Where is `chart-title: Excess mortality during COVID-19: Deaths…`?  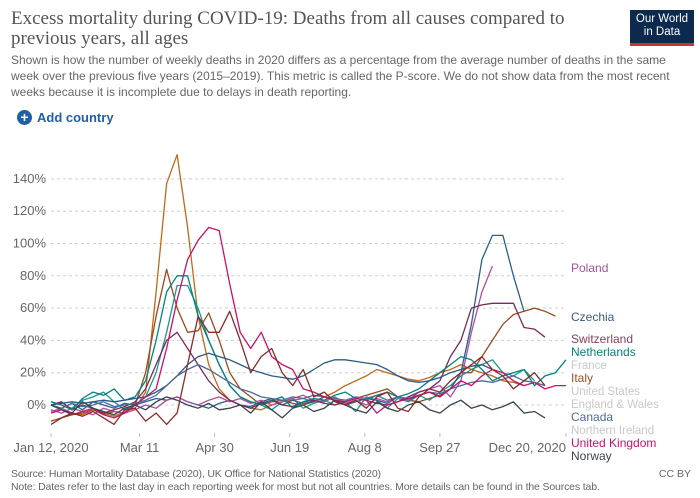 chart-title: Excess mortality during COVID-19: Deaths… is located at coordinates (288, 28).